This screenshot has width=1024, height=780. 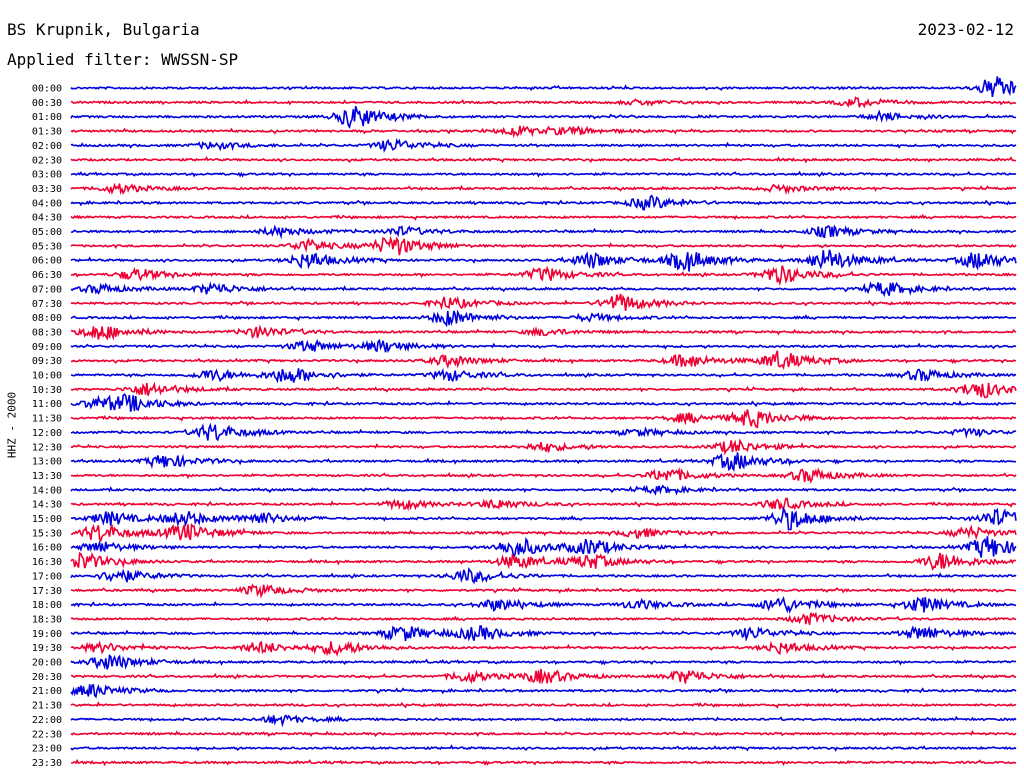 I want to click on time-label: 02:30, so click(x=47, y=160).